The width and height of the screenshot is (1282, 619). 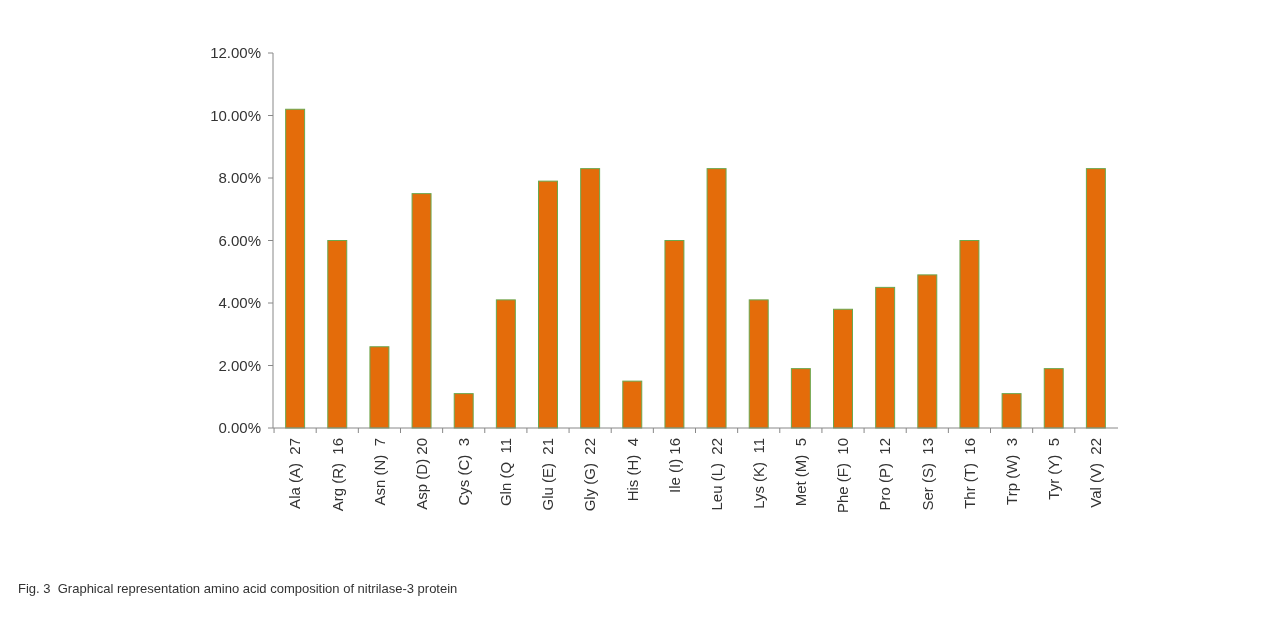 I want to click on x-tick-label: Thr (T) 16, so click(x=969, y=473).